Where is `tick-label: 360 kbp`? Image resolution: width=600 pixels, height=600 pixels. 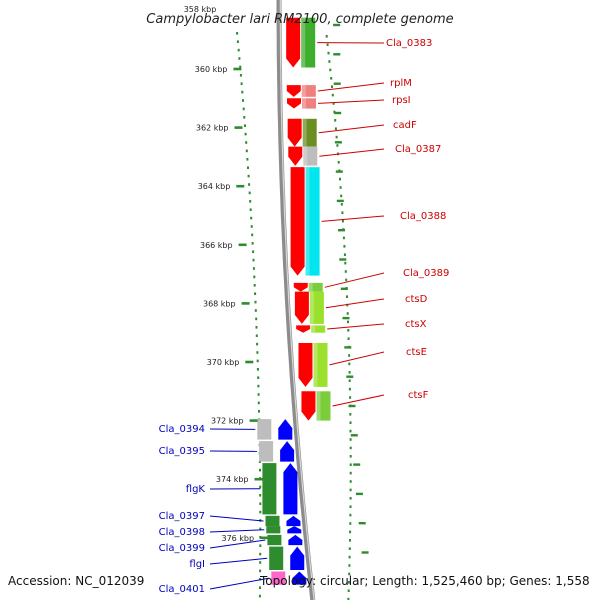 tick-label: 360 kbp is located at coordinates (211, 69).